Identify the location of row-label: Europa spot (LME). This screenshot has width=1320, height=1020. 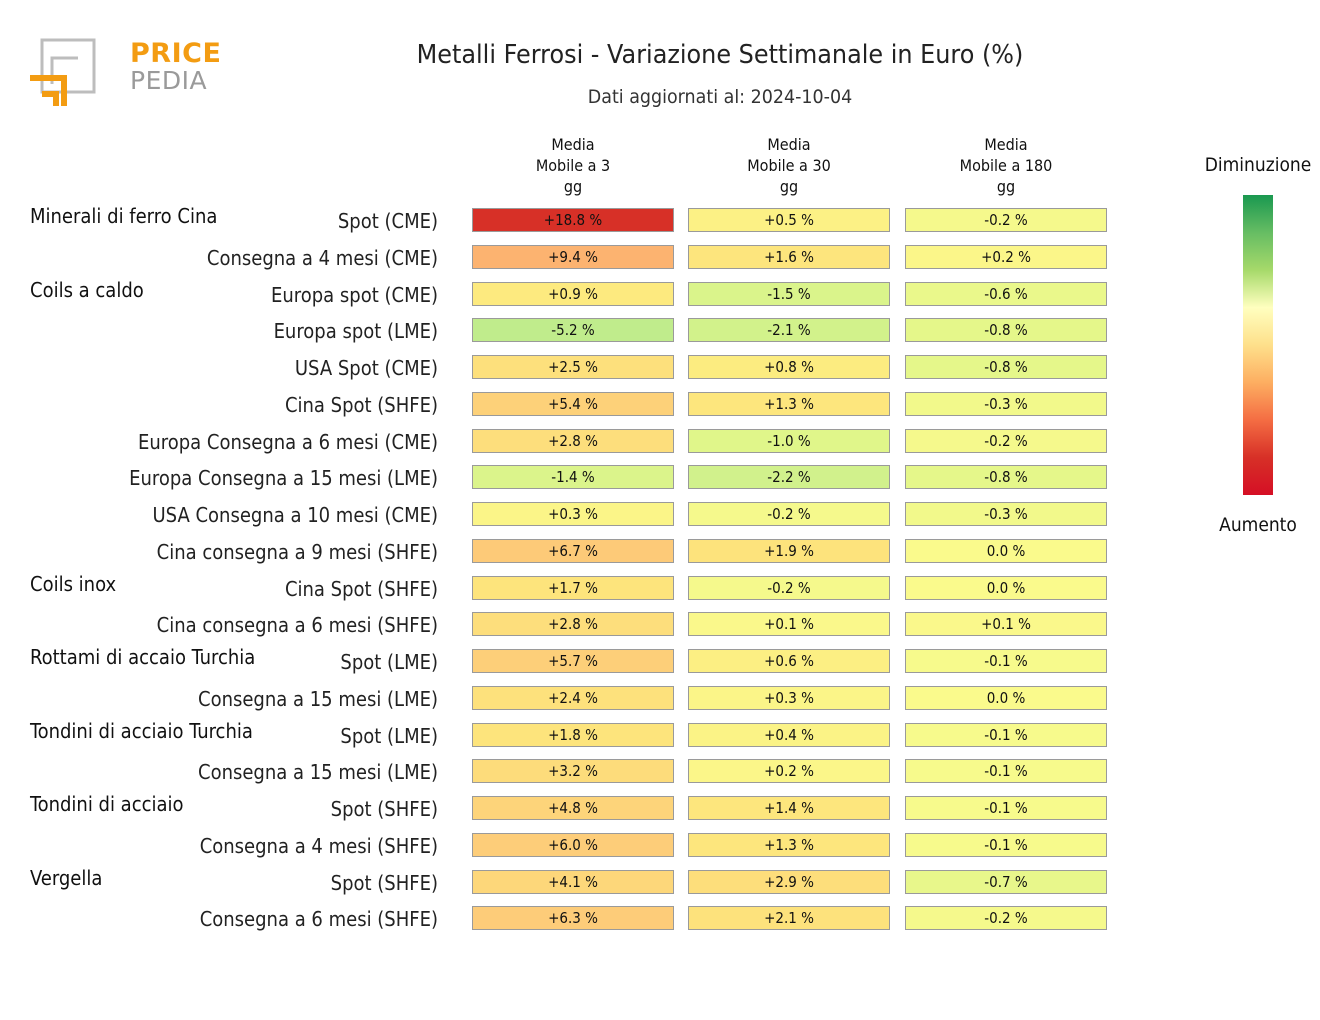
(355, 331).